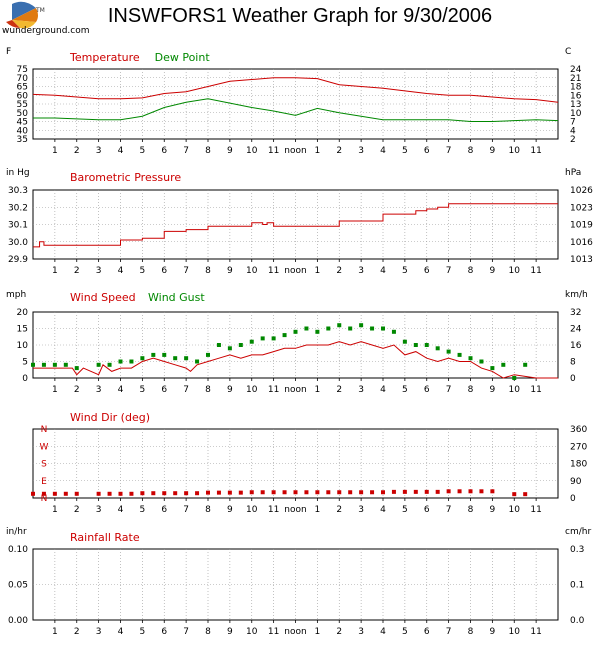 The width and height of the screenshot is (600, 645). Describe the element at coordinates (575, 79) in the screenshot. I see `y-tick-label-right: 21` at that location.